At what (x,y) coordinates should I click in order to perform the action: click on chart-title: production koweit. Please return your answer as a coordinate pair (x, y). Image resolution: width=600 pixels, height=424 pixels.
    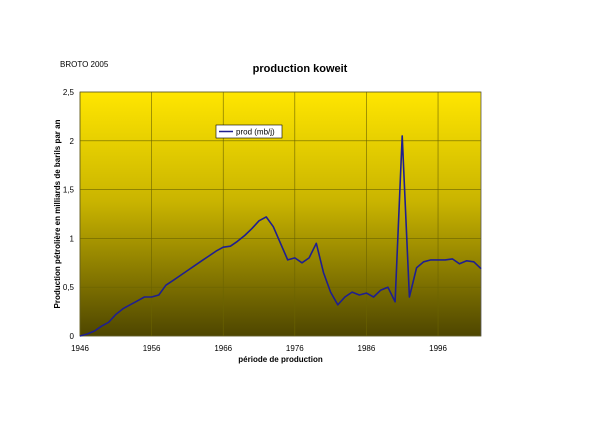
    Looking at the image, I should click on (300, 69).